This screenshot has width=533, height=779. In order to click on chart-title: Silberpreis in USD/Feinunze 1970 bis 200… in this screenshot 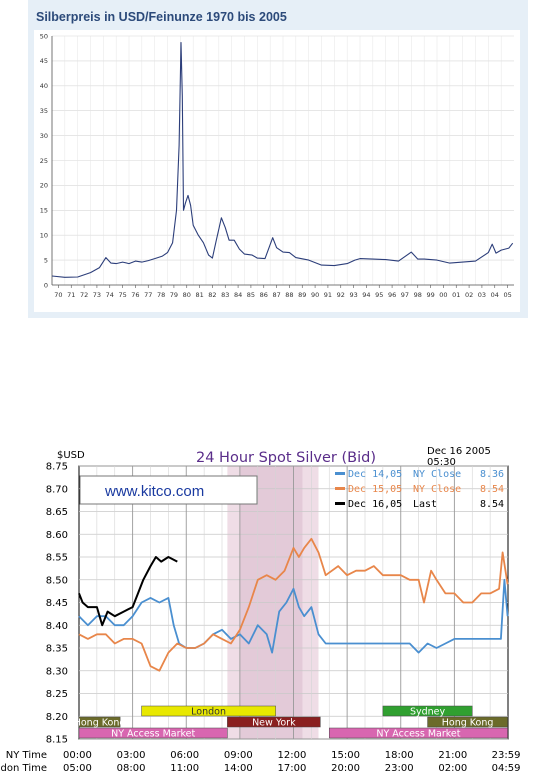, I will do `click(161, 17)`.